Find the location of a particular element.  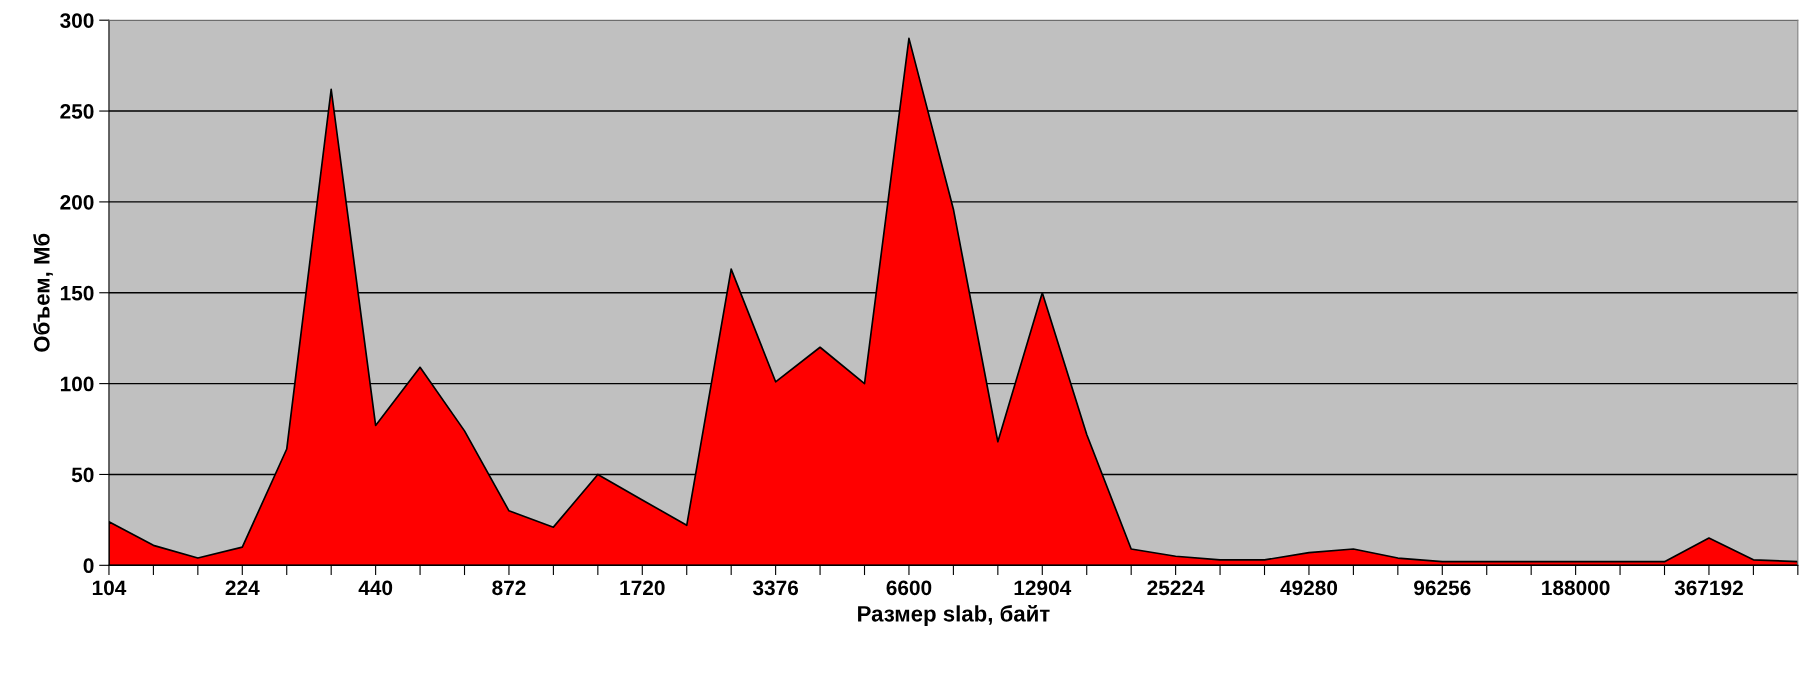

x-tick-label: 6600 is located at coordinates (909, 588).